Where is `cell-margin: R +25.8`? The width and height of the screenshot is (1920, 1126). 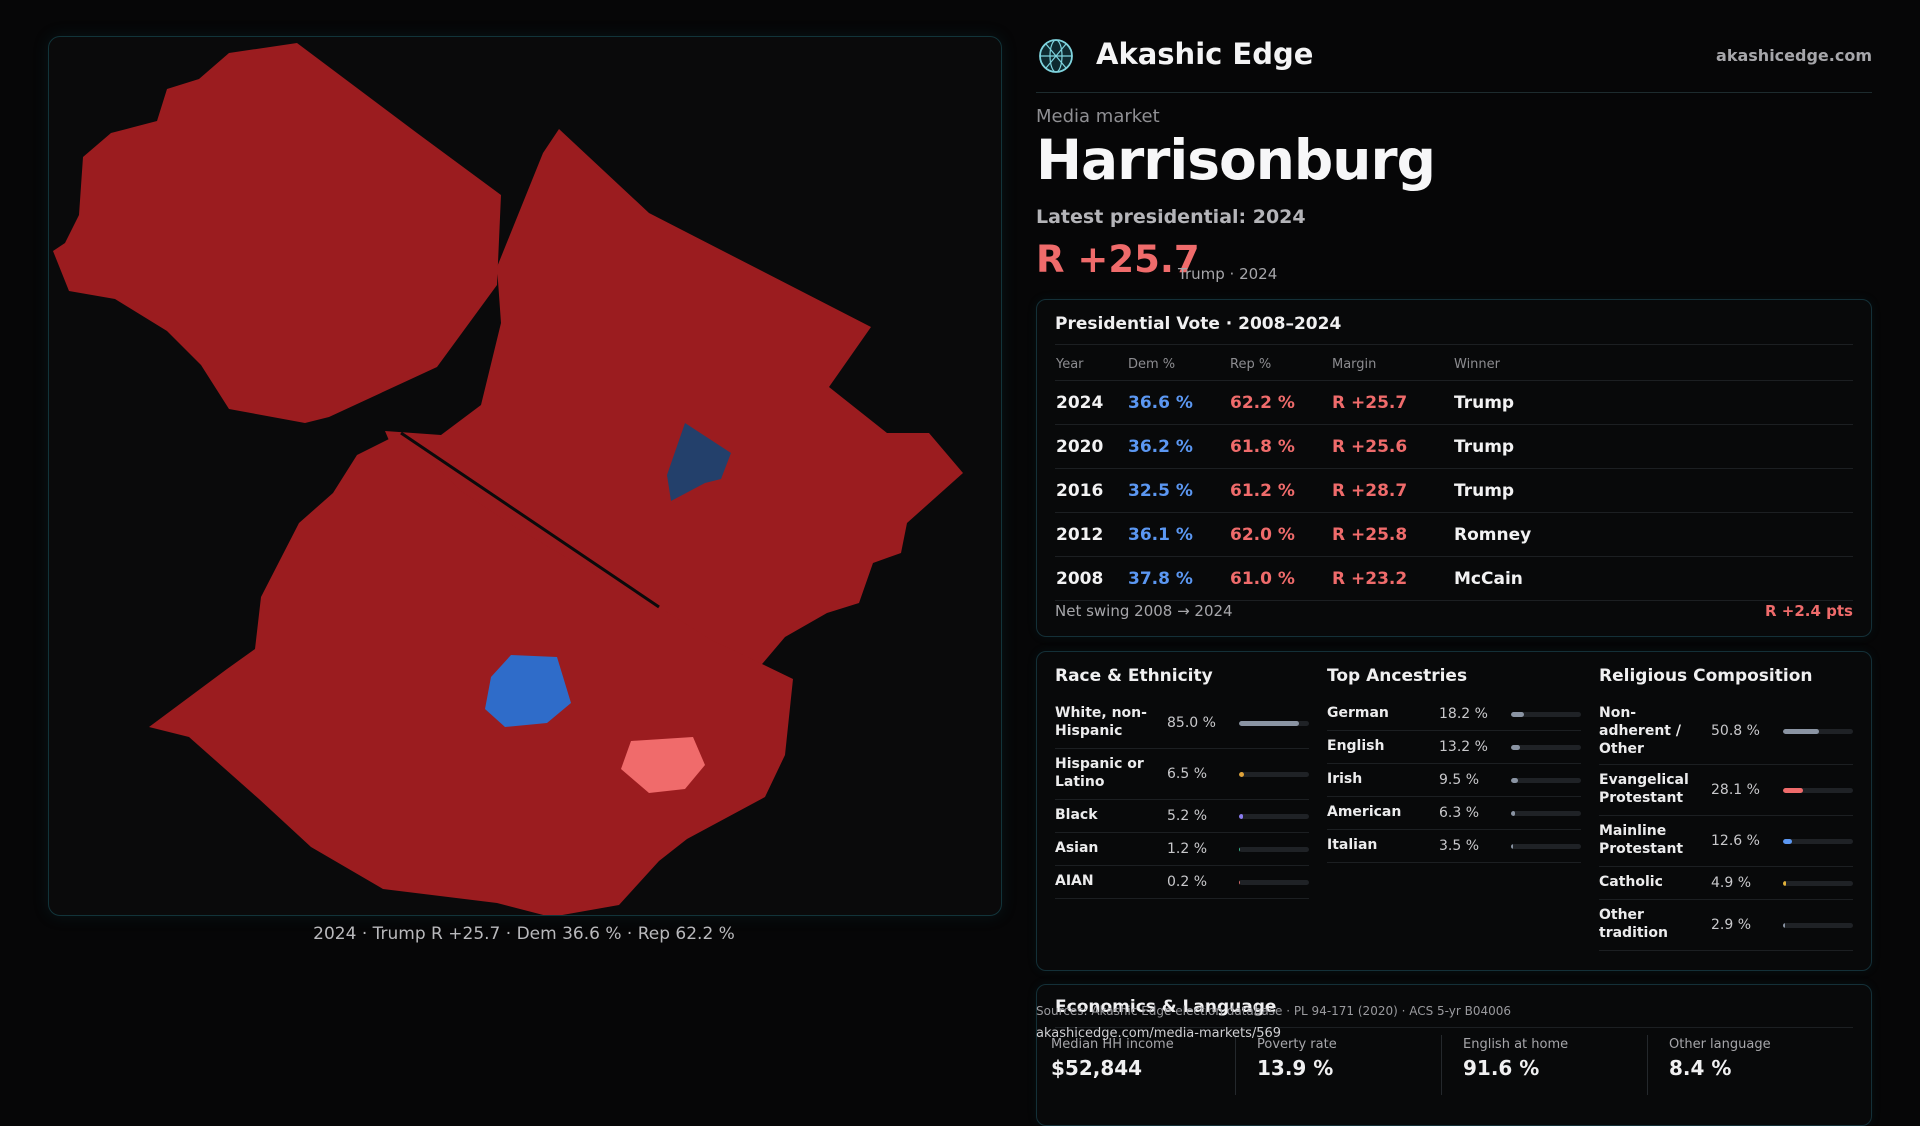
cell-margin: R +25.8 is located at coordinates (1392, 534).